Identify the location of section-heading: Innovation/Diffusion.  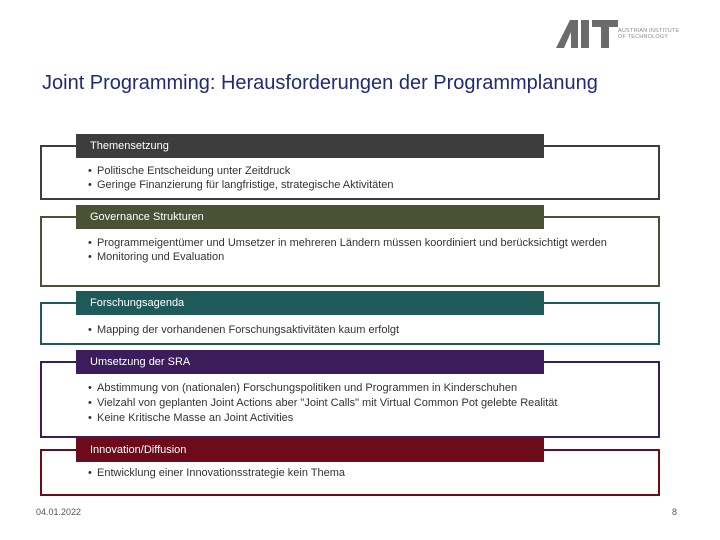
(310, 450).